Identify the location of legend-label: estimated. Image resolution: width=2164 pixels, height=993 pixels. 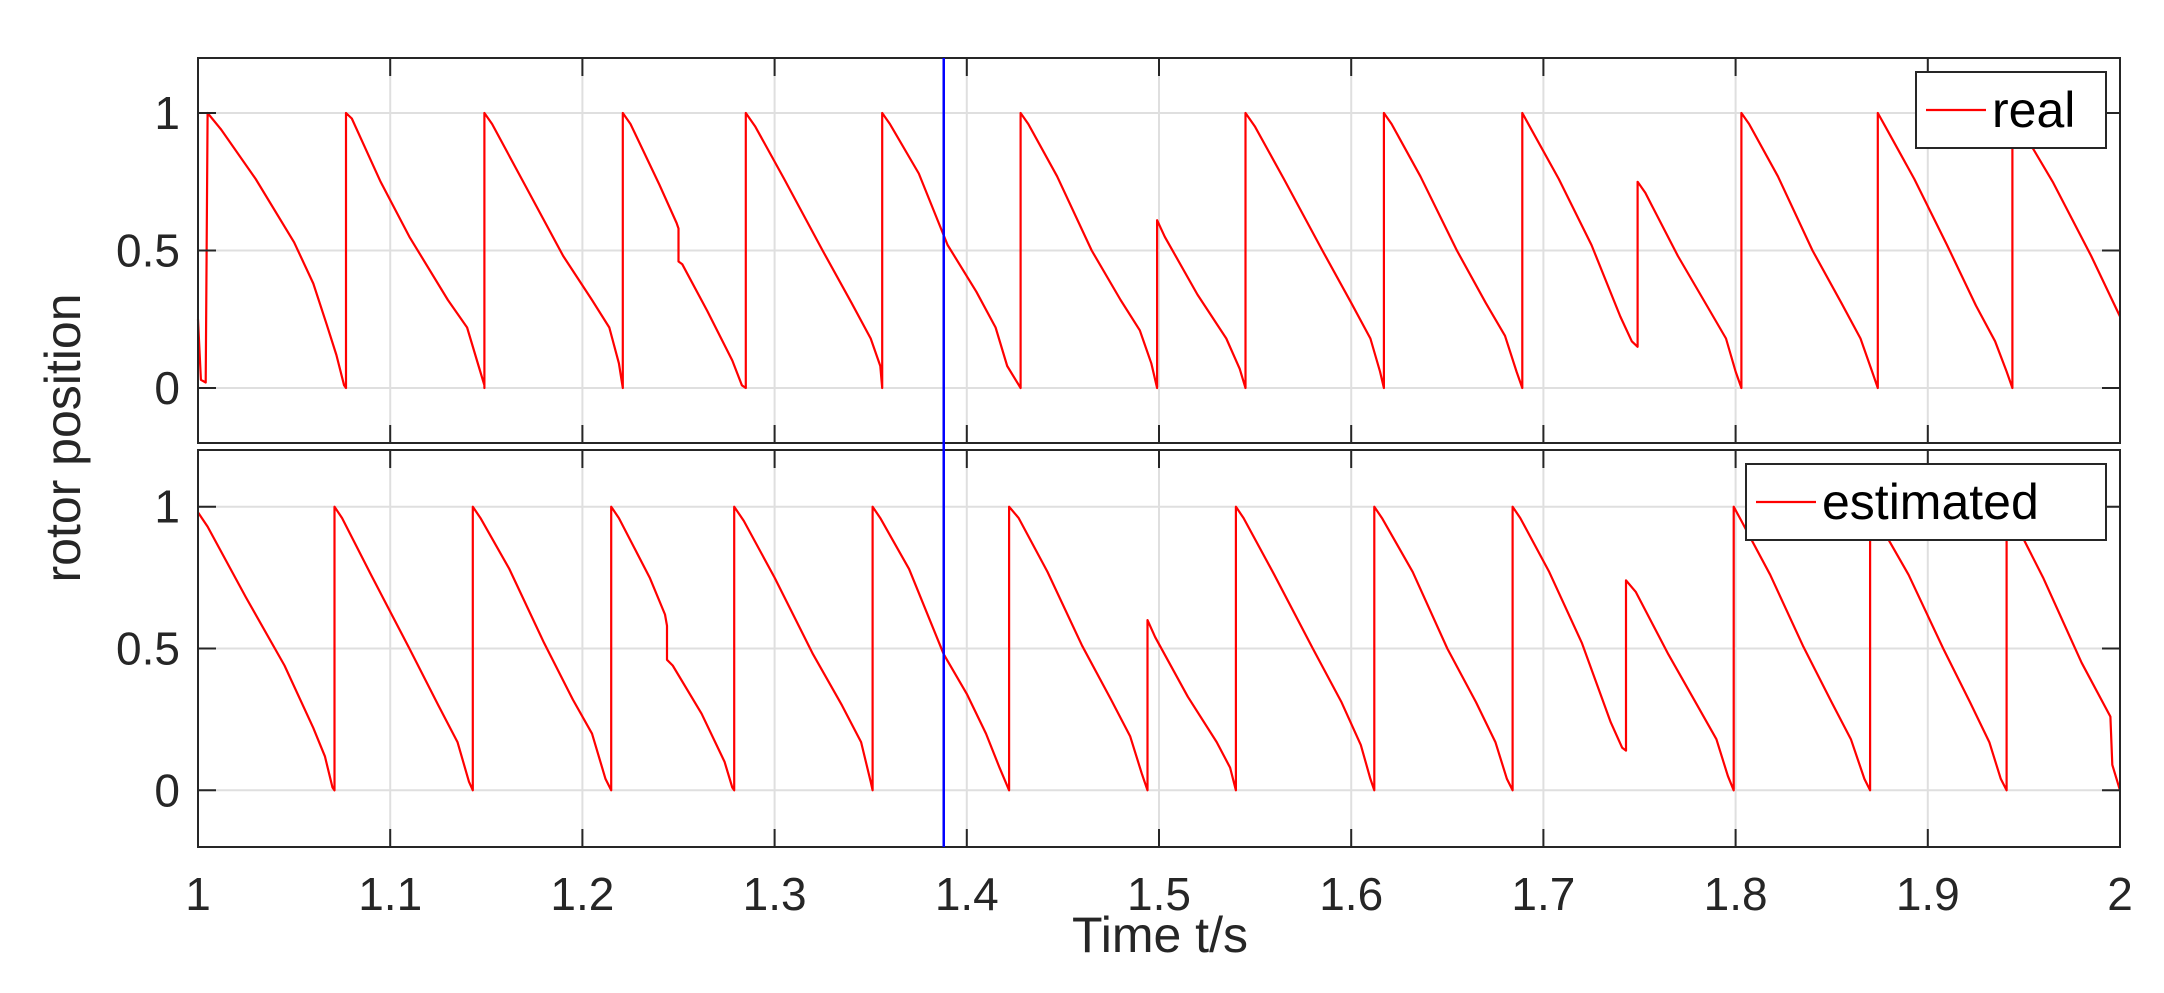
(1930, 502).